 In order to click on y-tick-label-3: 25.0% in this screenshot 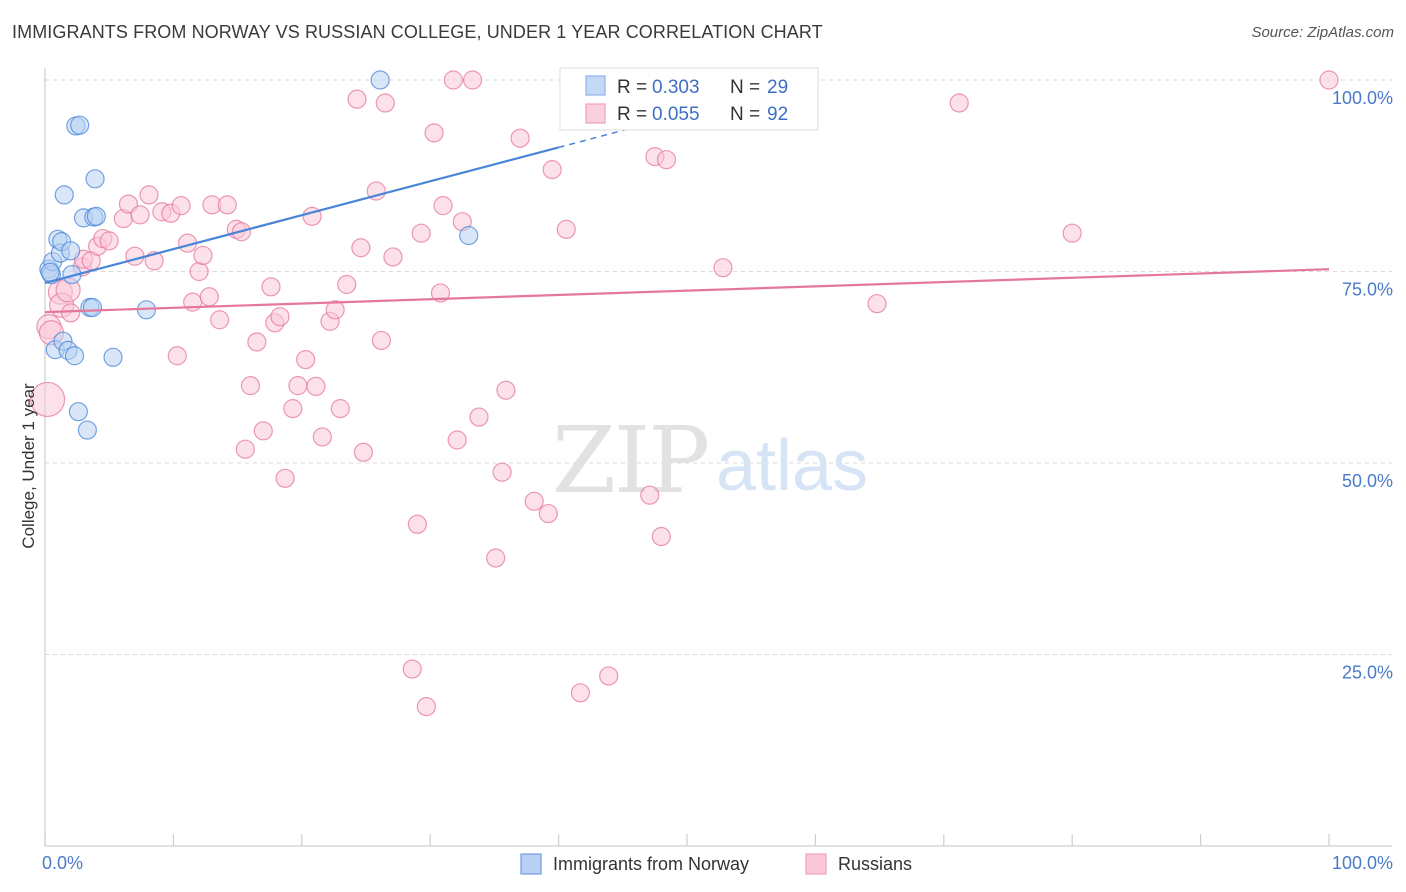, I will do `click(1367, 673)`.